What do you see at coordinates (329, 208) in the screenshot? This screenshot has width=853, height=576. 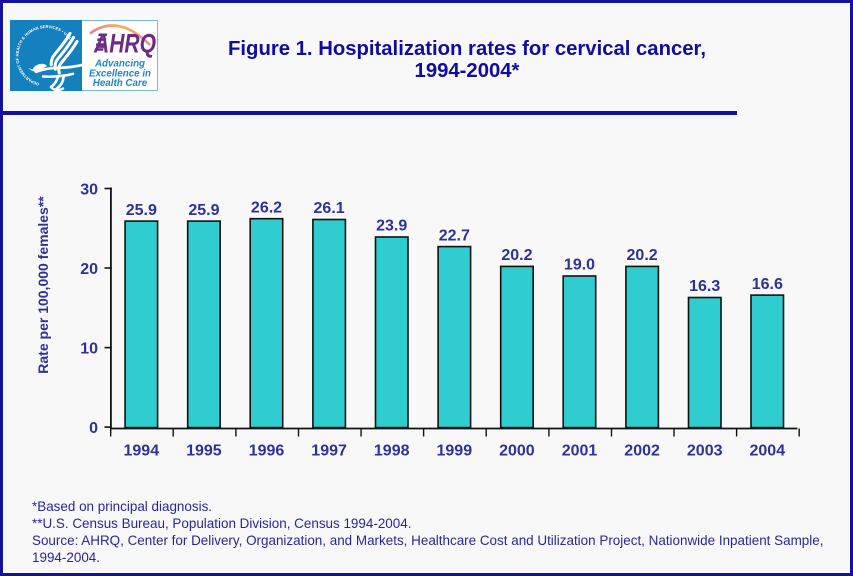 I see `svg-text: 26.1` at bounding box center [329, 208].